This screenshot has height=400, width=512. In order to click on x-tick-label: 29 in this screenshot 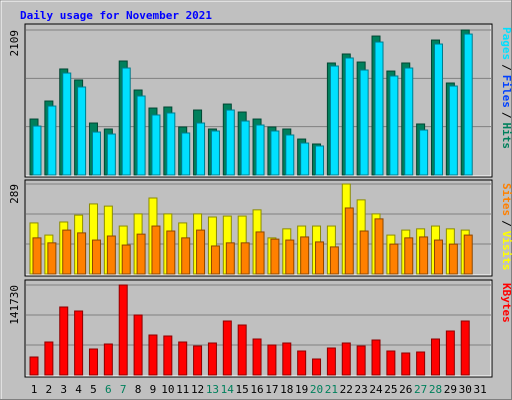, I will do `click(450, 389)`.